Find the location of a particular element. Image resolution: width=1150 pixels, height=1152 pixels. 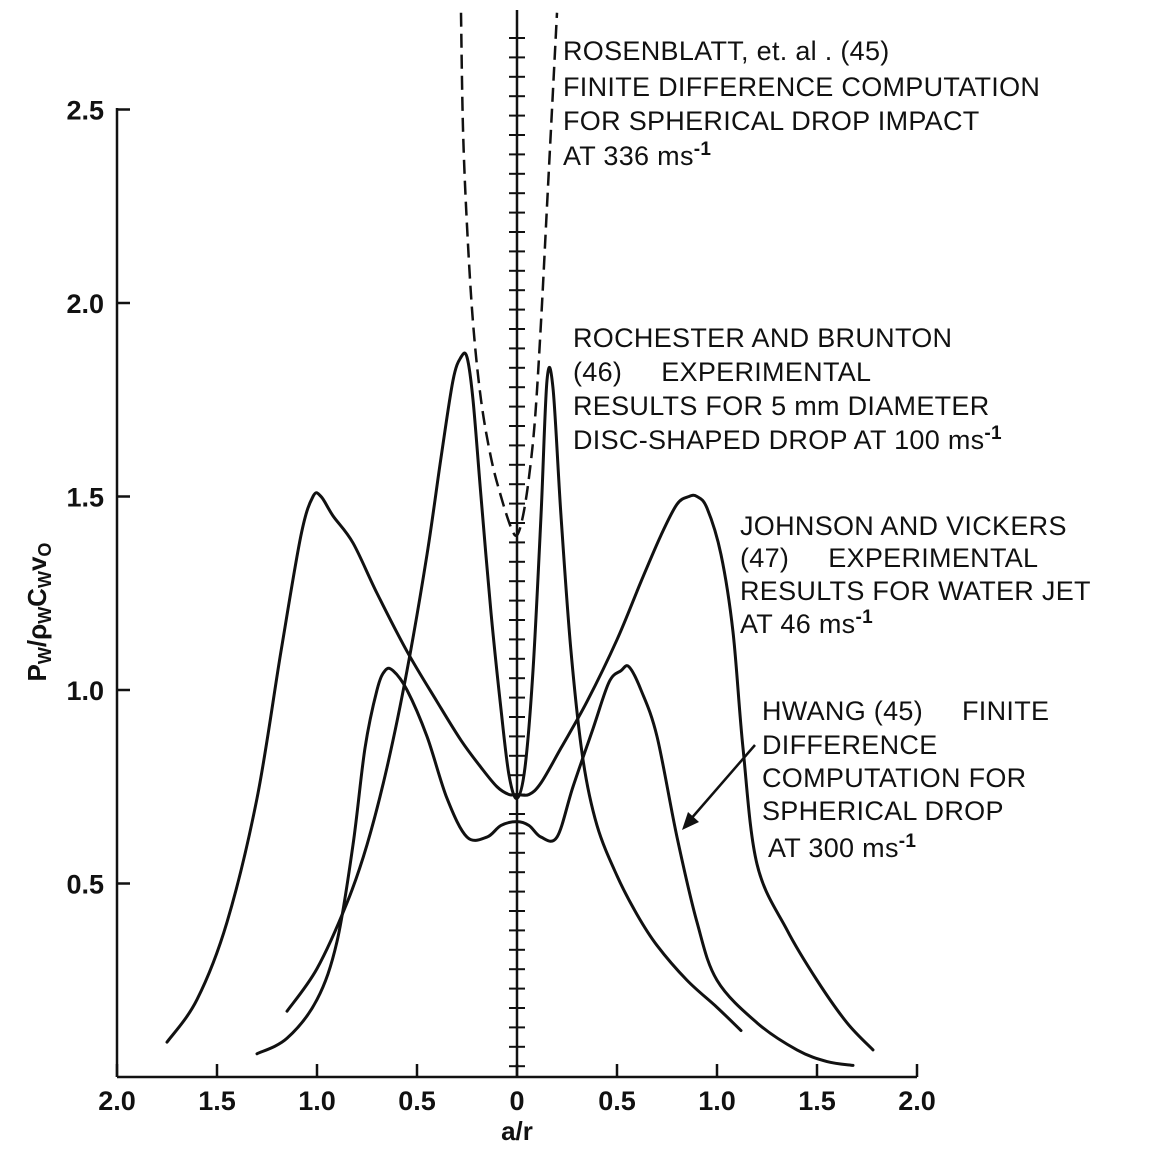

y-tick-label: 0.5 is located at coordinates (85, 885).